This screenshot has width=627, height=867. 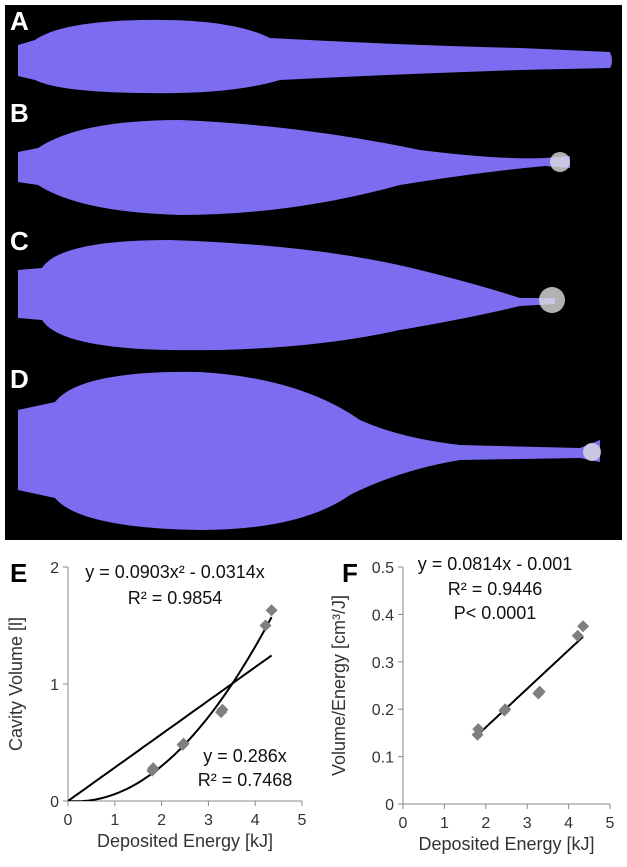 I want to click on trendline-label: y = 0.0903x² - 0.0314x, so click(x=175, y=572).